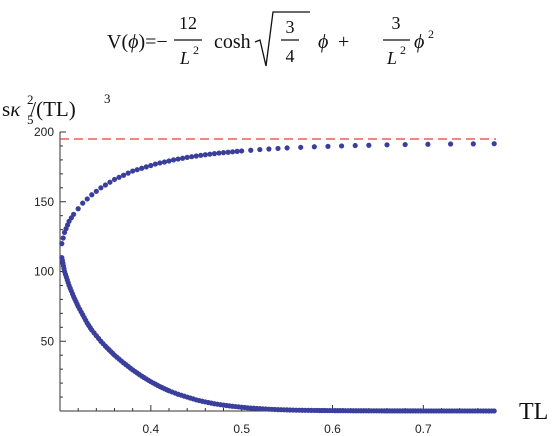 The height and width of the screenshot is (436, 554). Describe the element at coordinates (241, 429) in the screenshot. I see `x-tick-label: 0.5` at that location.